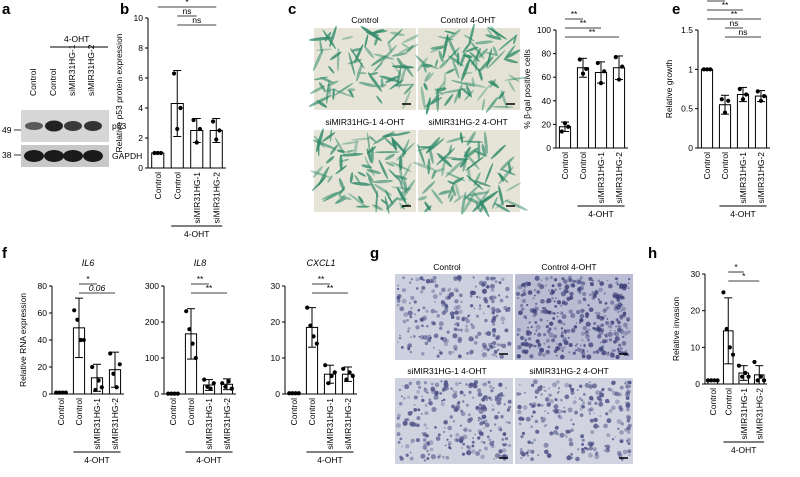 This screenshot has width=800, height=477. I want to click on micrograph-caption: Control, so click(447, 267).